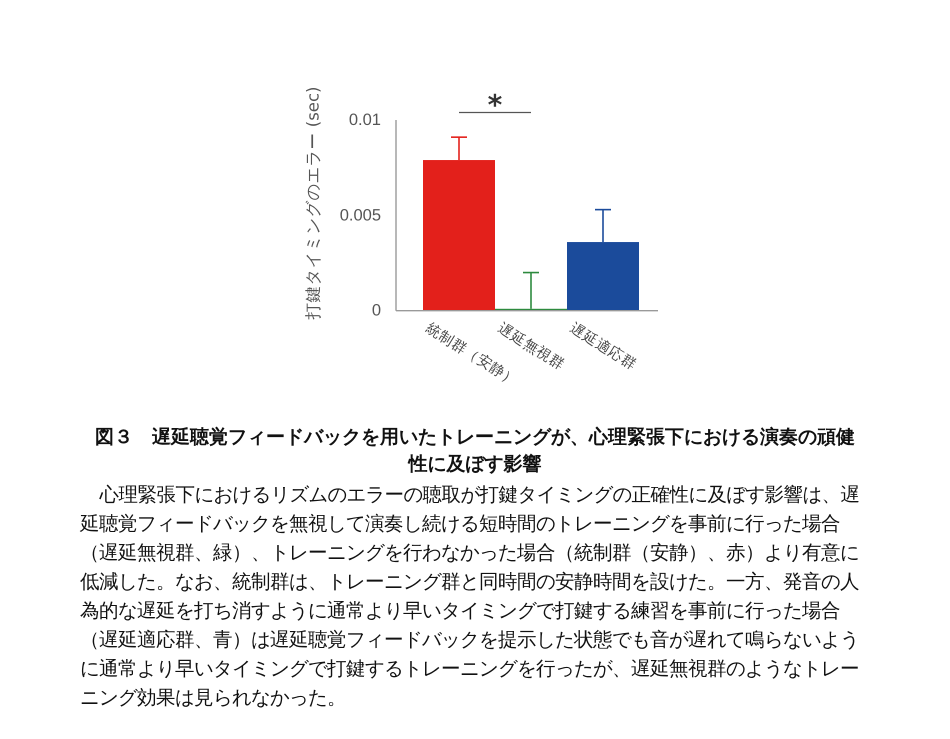  Describe the element at coordinates (376, 311) in the screenshot. I see `y-tick-label: 0` at that location.